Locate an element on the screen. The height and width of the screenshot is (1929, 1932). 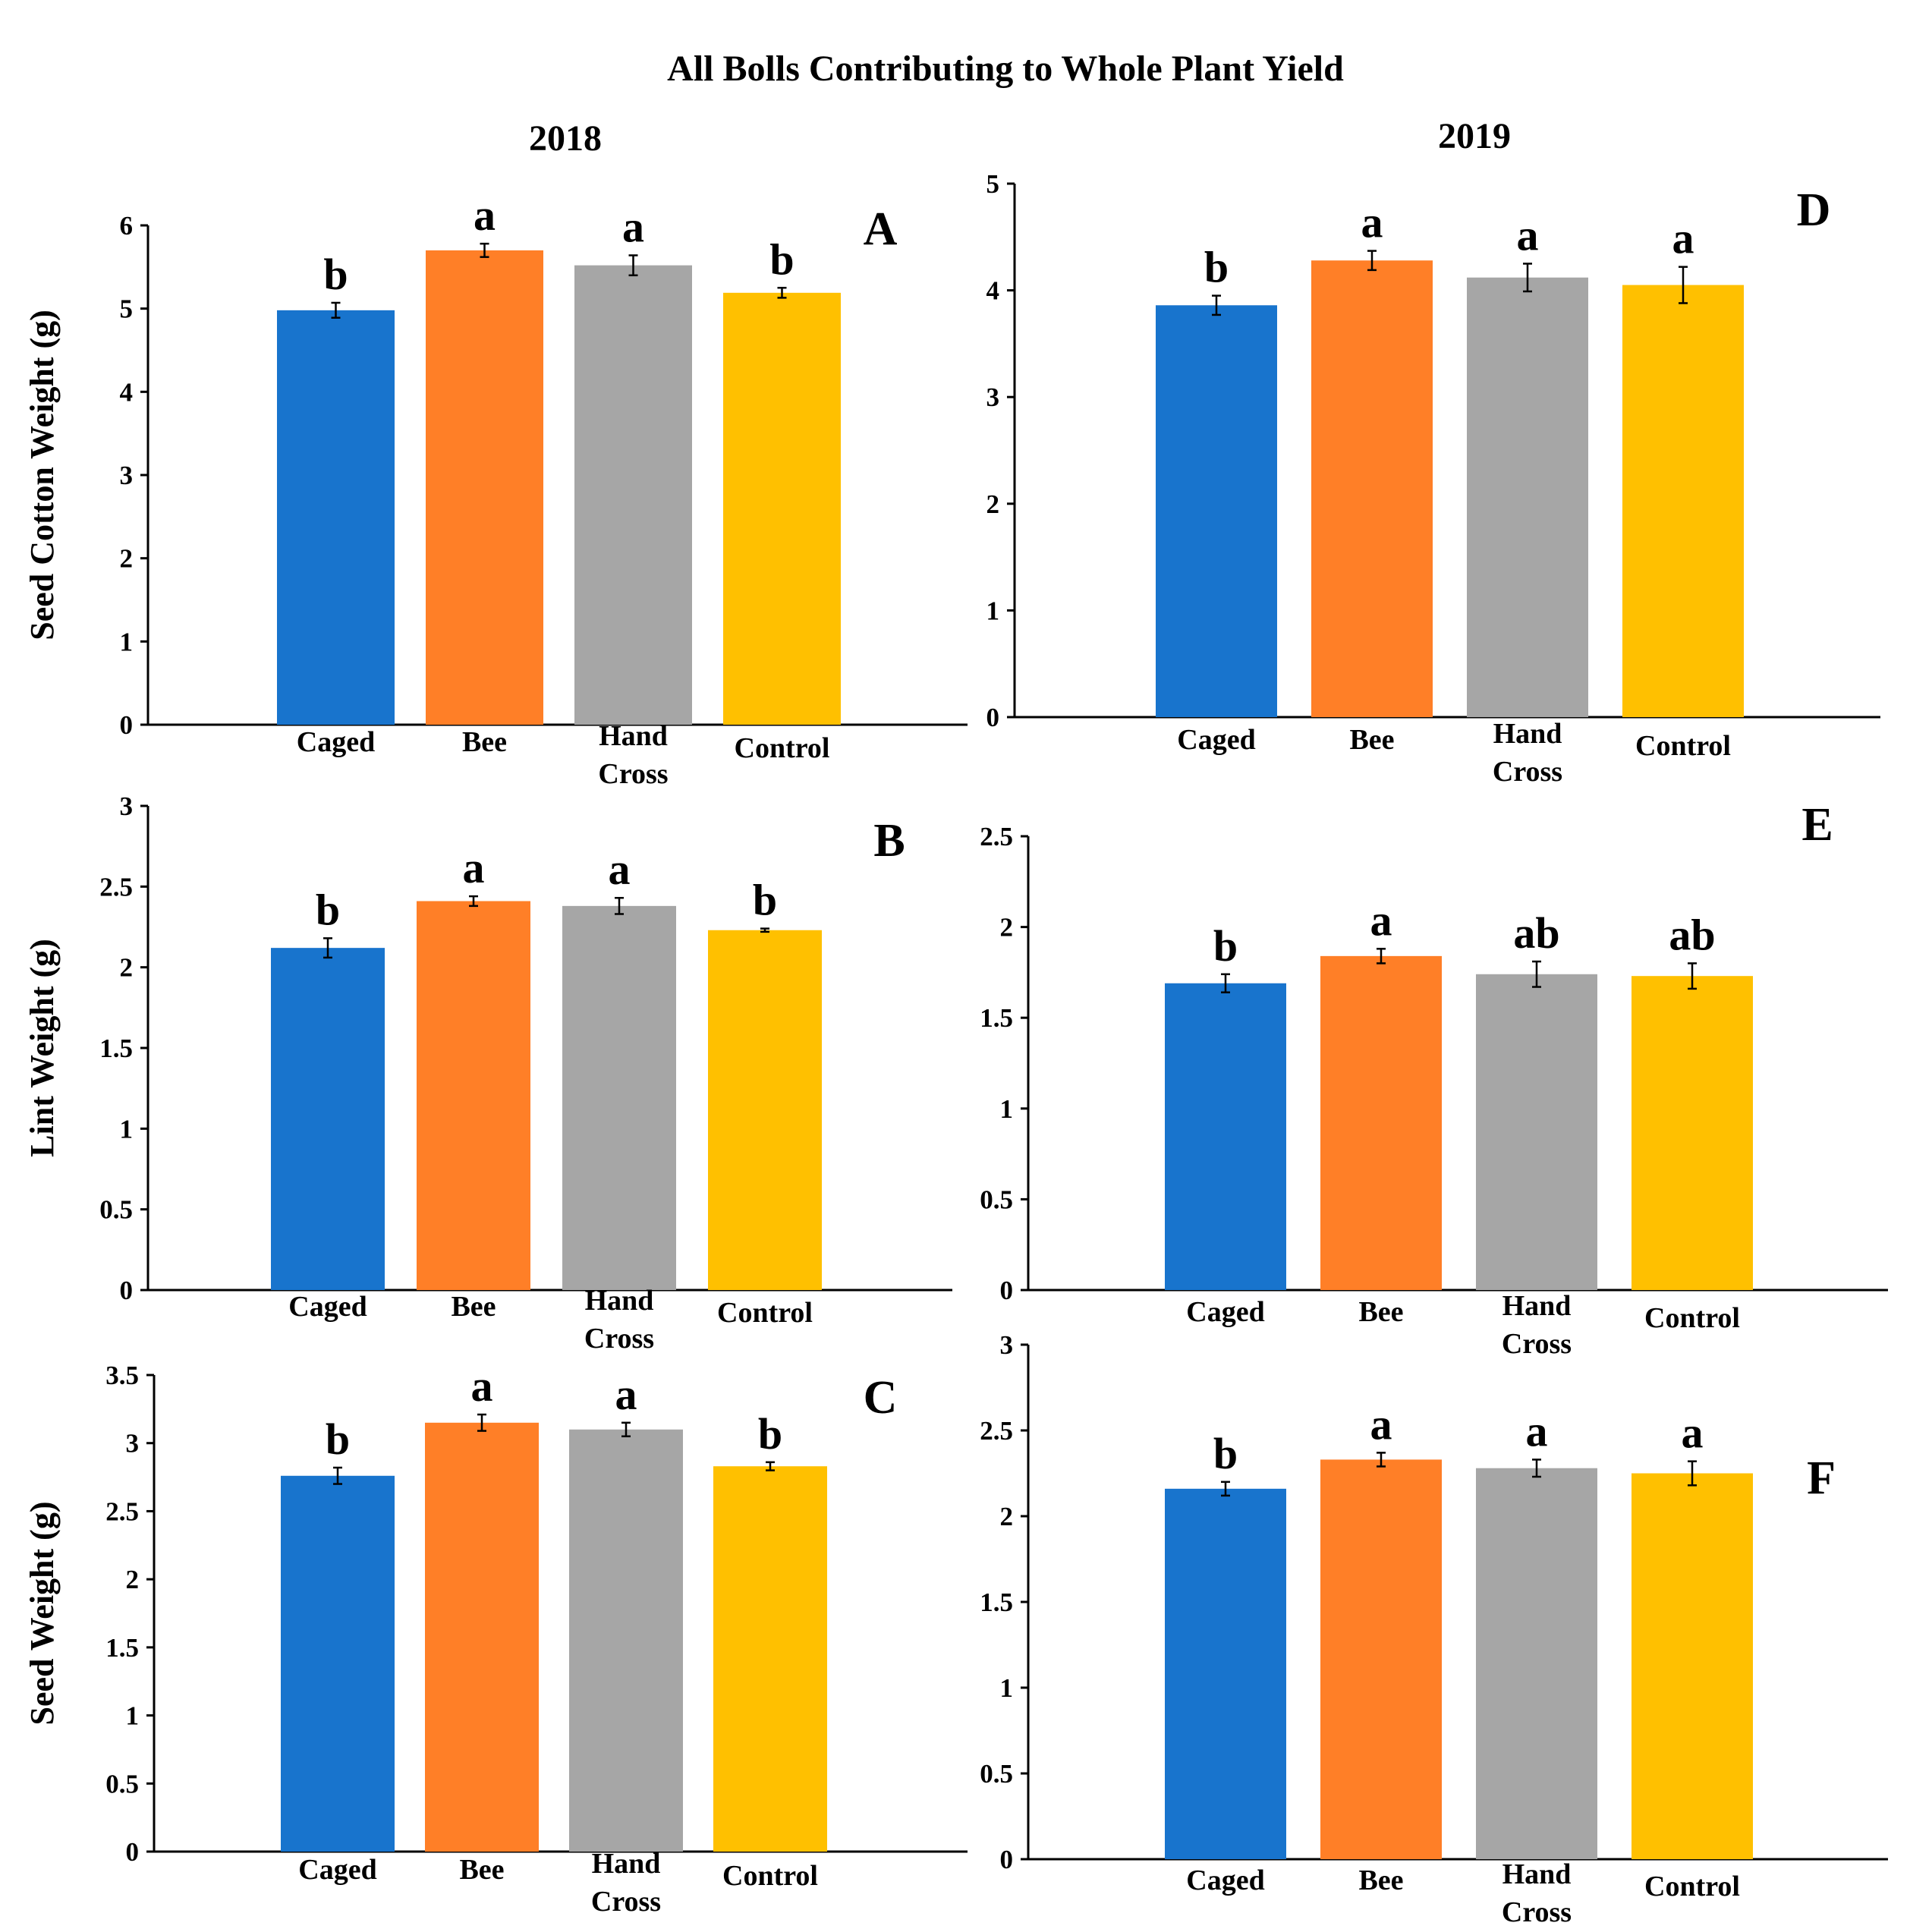
y-tick-label: 6 is located at coordinates (127, 226).